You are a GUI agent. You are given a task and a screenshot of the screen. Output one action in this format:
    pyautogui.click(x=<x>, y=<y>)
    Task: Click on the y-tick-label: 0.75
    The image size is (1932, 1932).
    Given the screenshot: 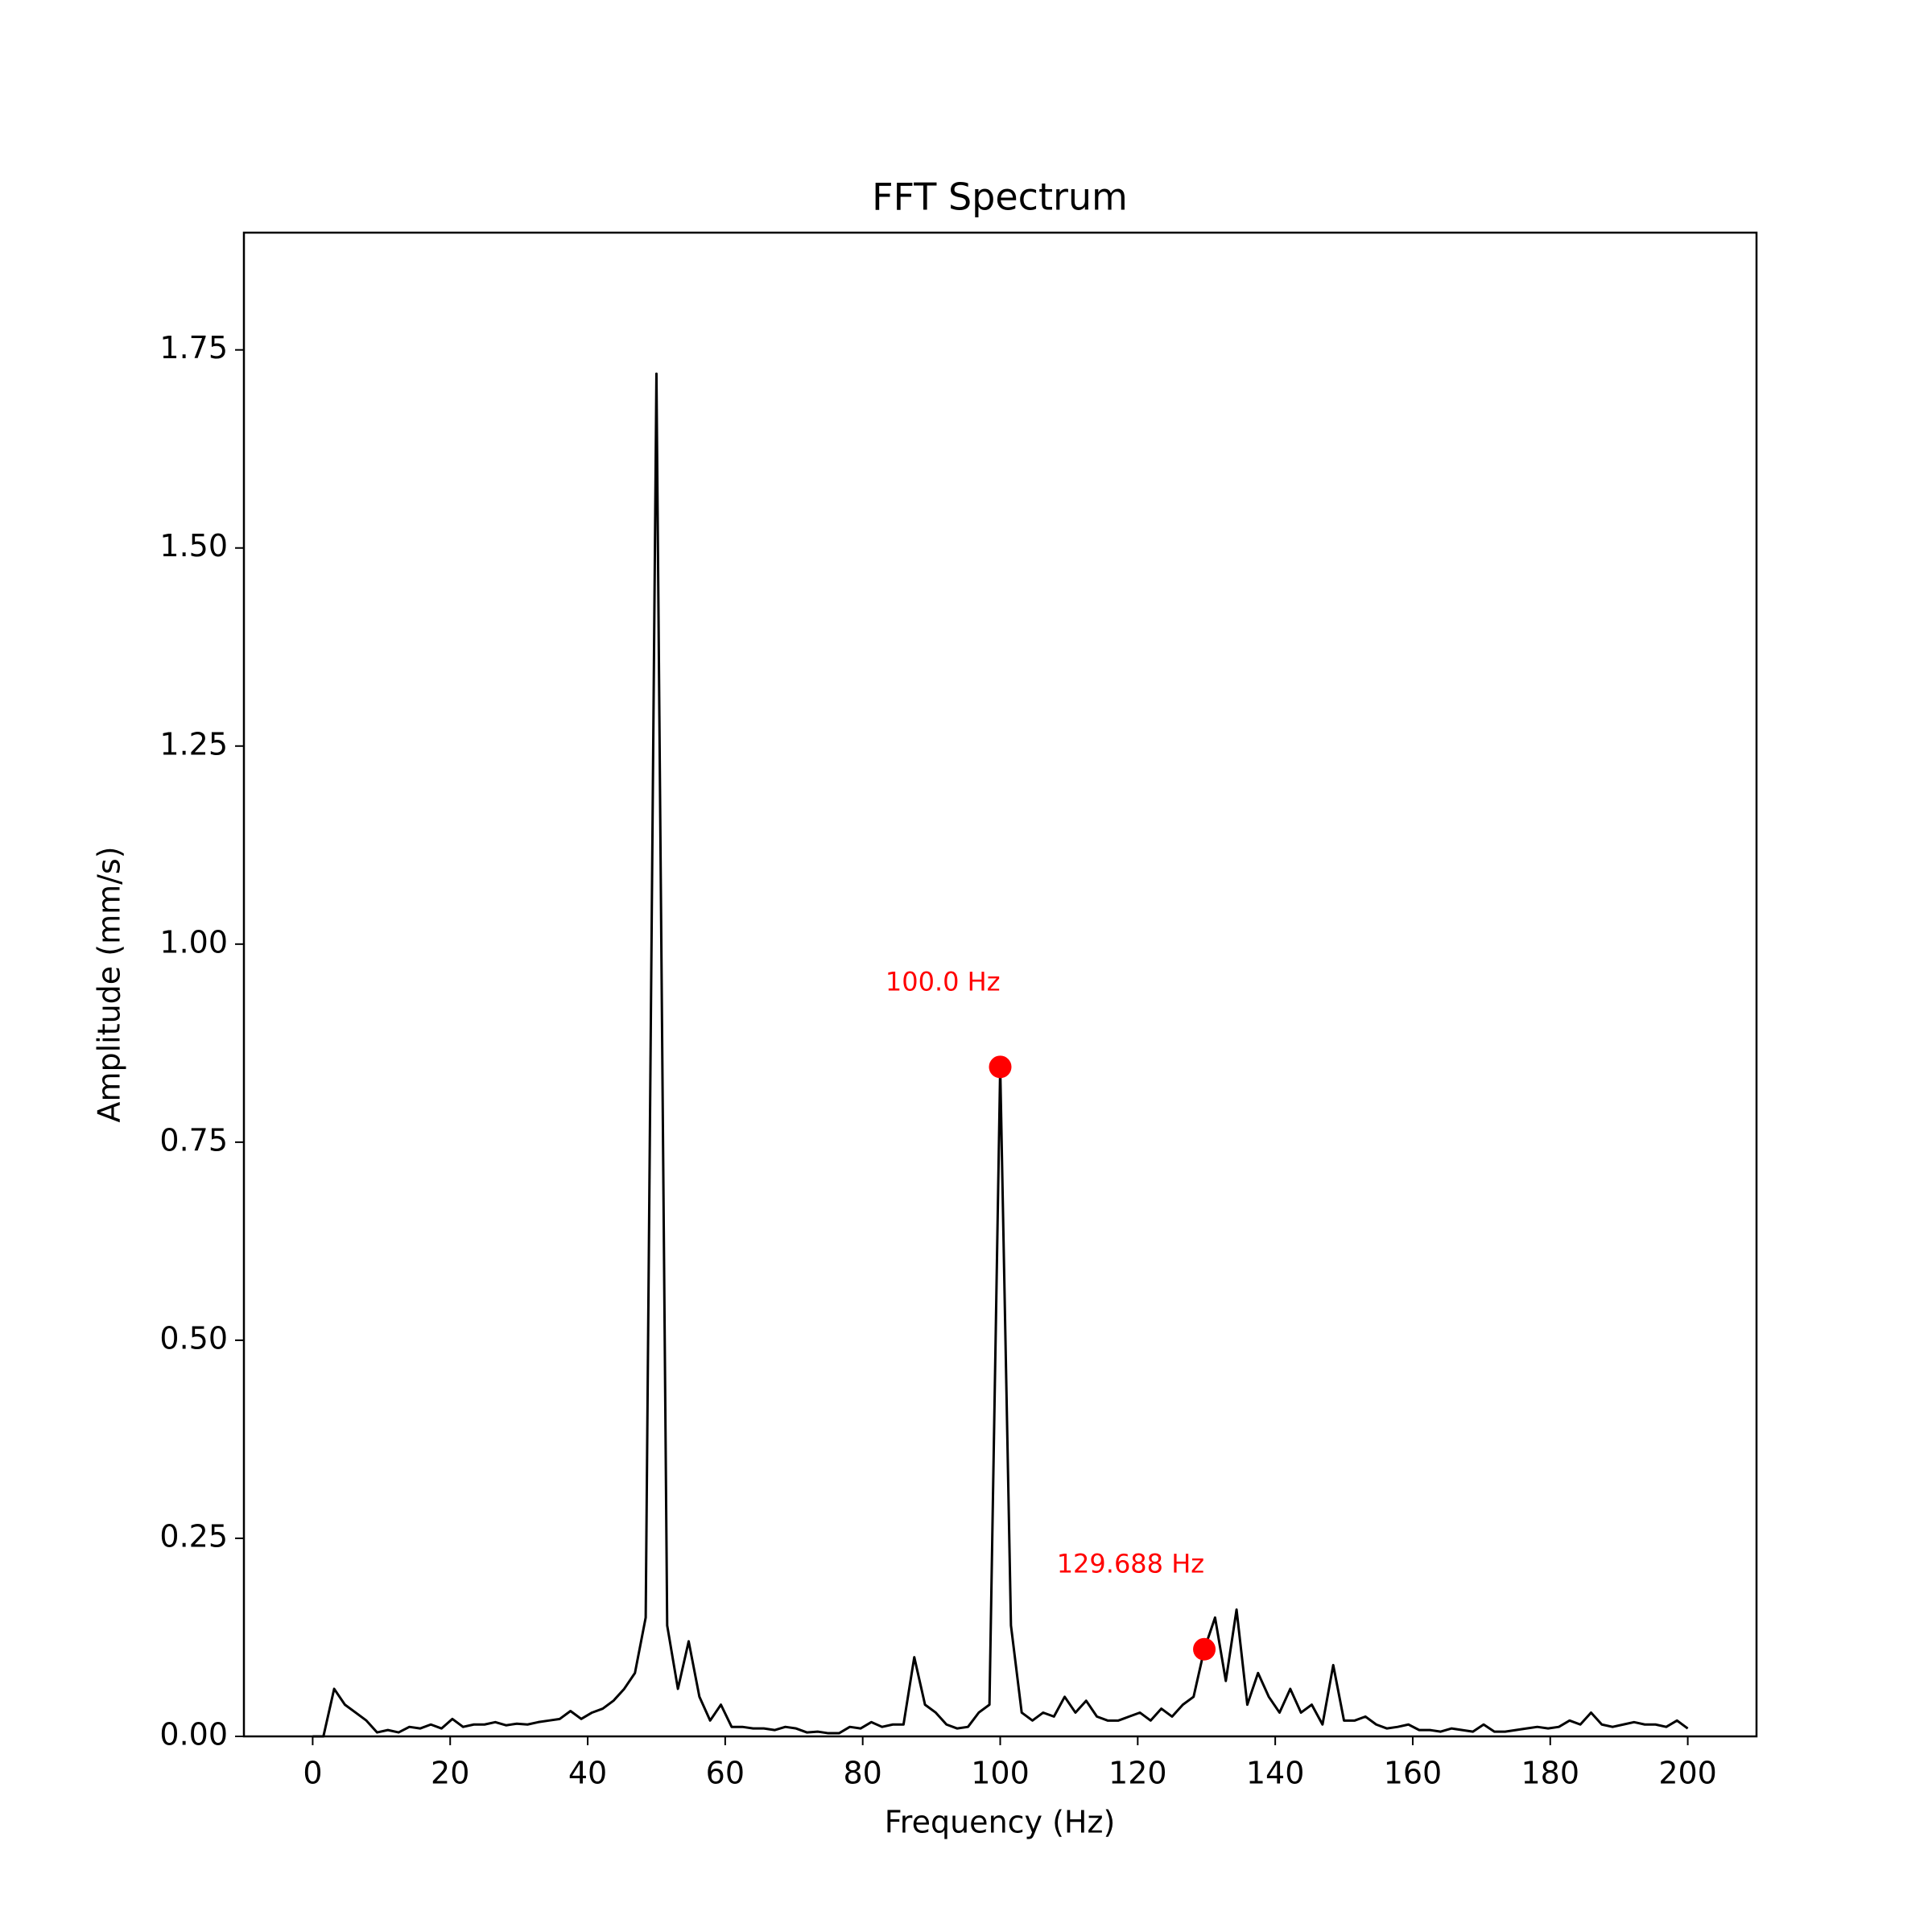 What is the action you would take?
    pyautogui.click(x=193, y=1140)
    